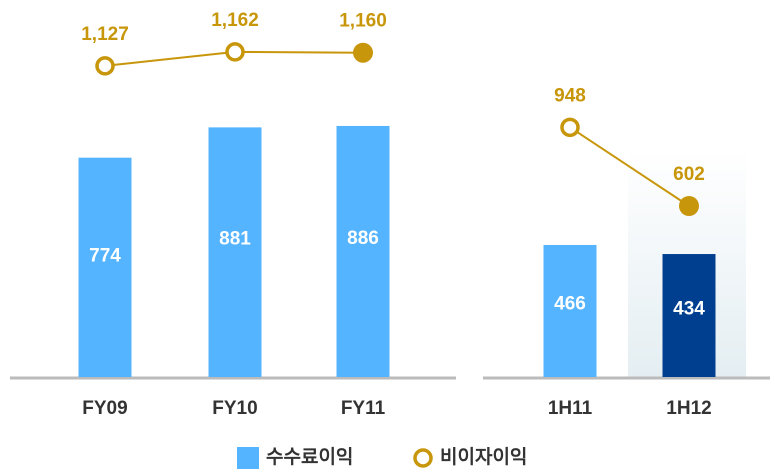 The image size is (771, 469). What do you see at coordinates (629, 166) in the screenshot?
I see `line` at bounding box center [629, 166].